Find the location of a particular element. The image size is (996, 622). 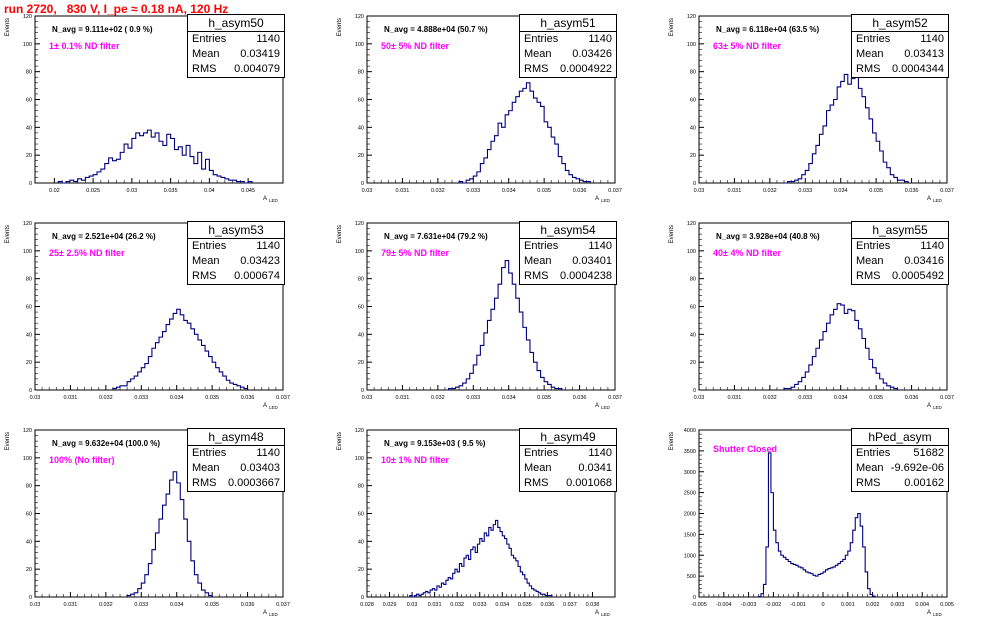

x-tick-label: 0.045 is located at coordinates (248, 191).